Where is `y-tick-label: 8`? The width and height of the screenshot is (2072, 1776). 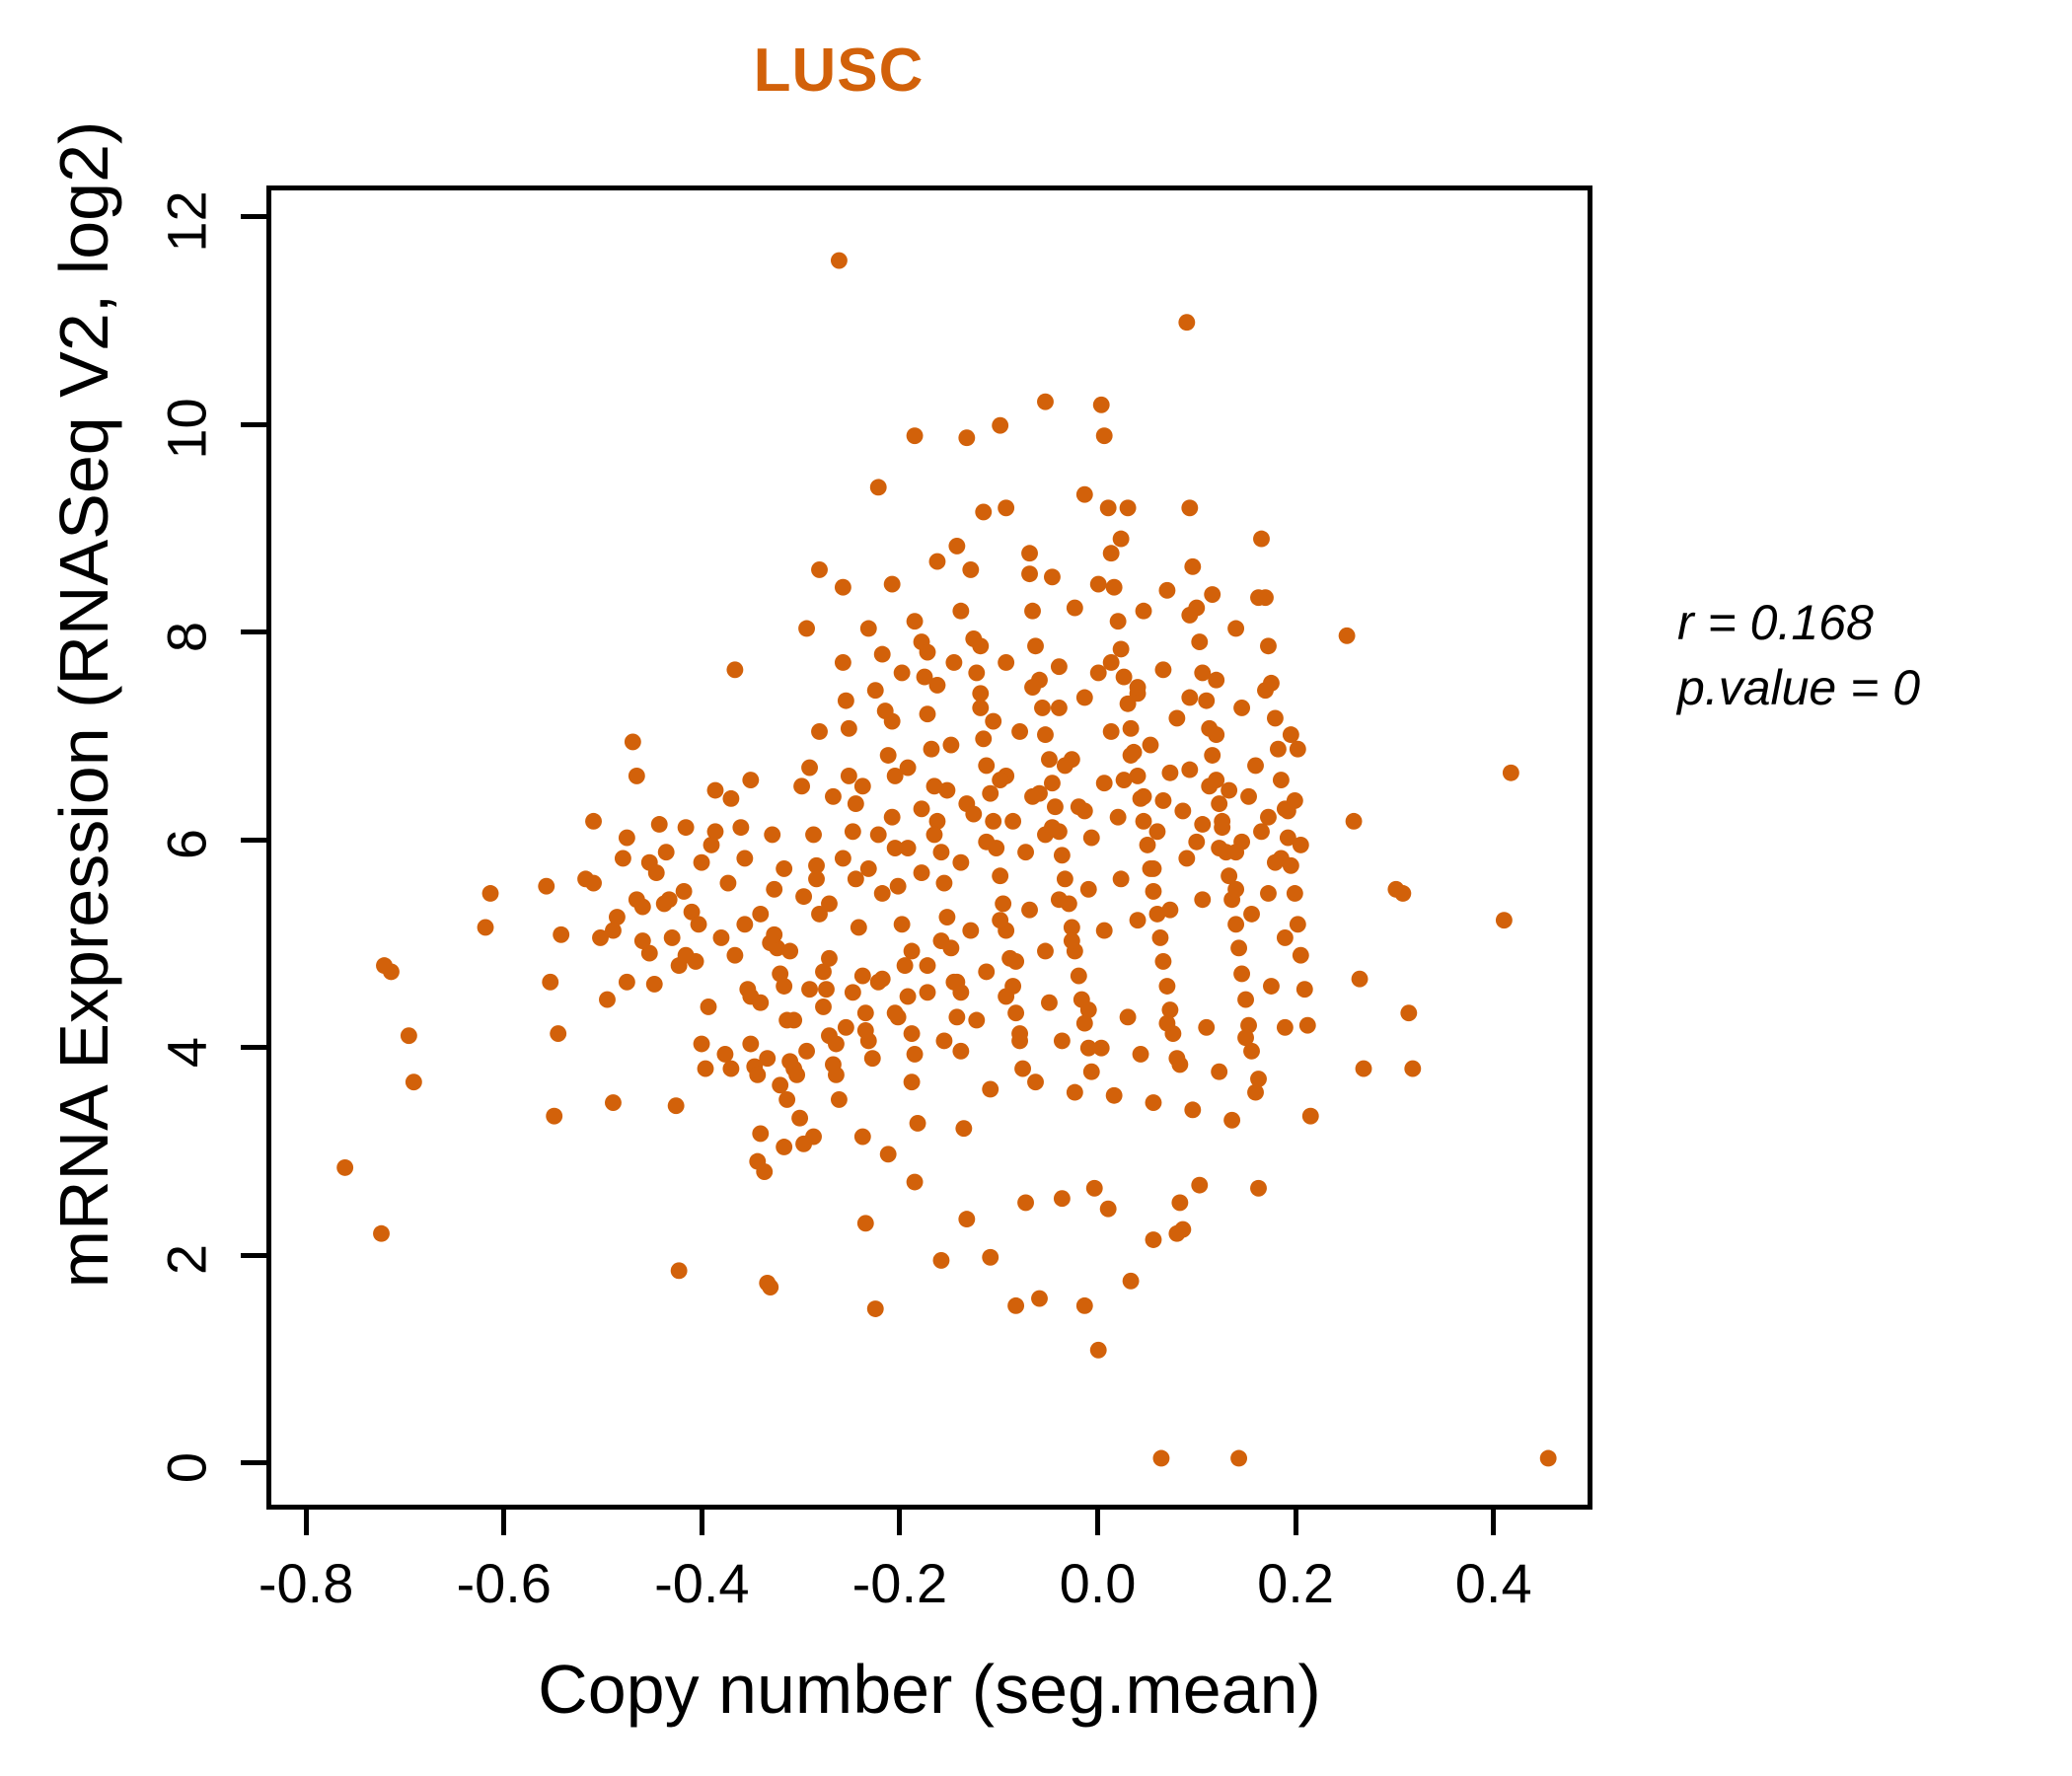 y-tick-label: 8 is located at coordinates (187, 636).